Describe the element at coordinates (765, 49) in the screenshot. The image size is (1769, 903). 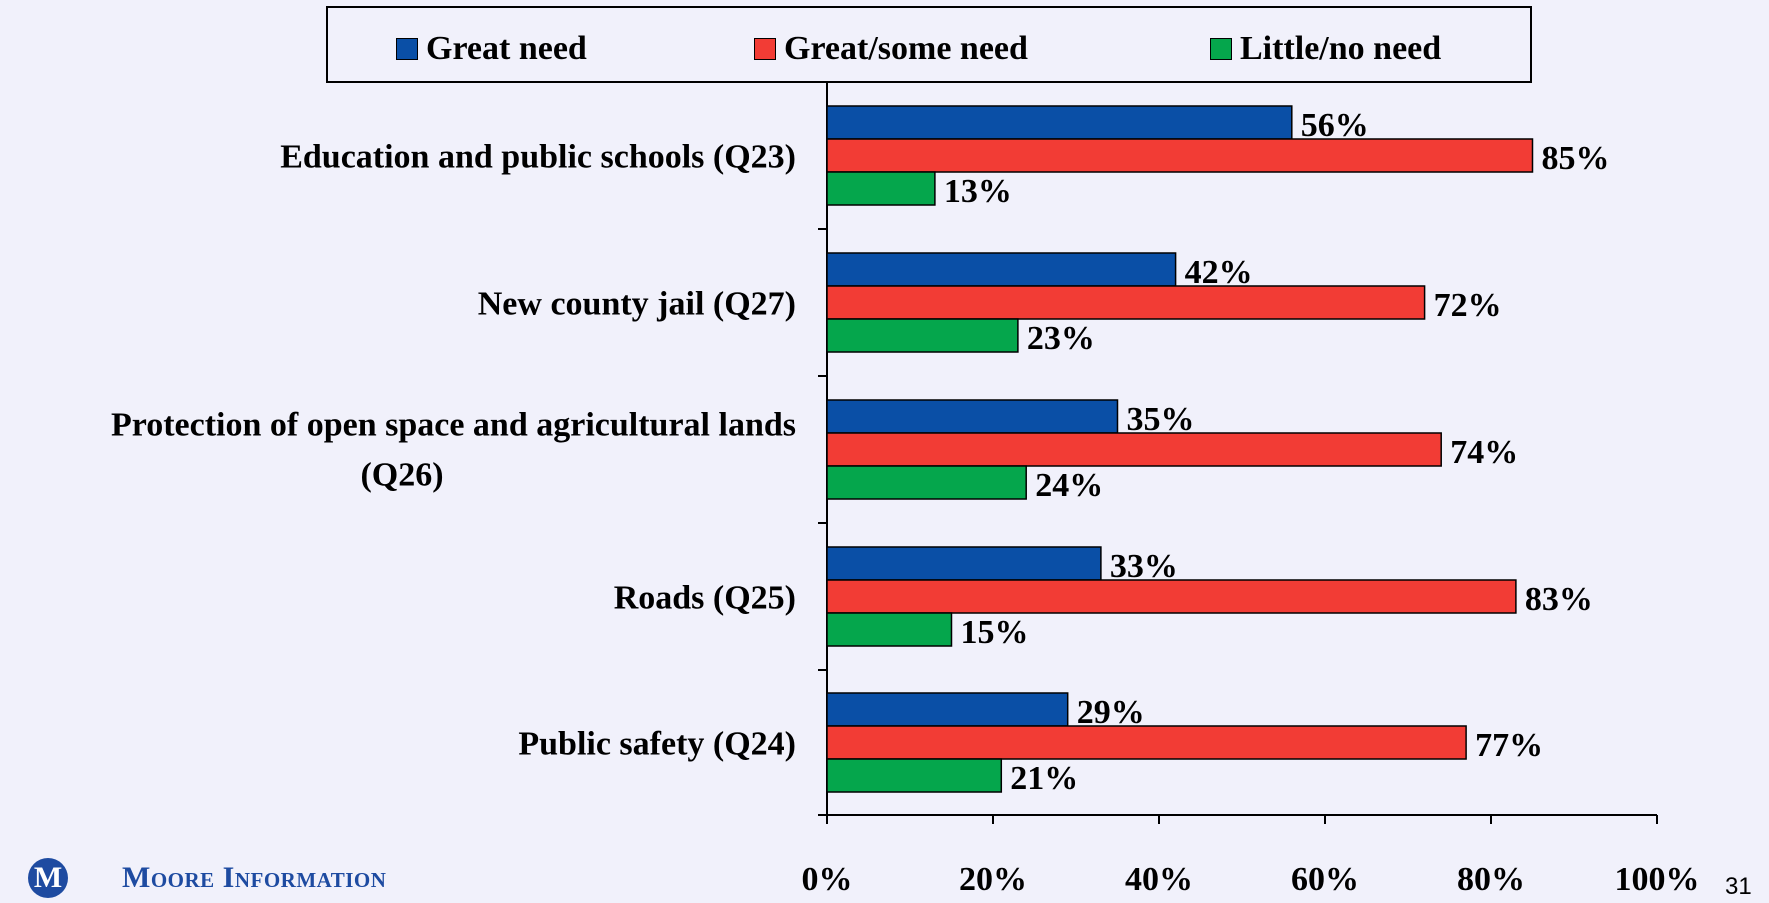
I see `legend-swatch-great-some-need` at that location.